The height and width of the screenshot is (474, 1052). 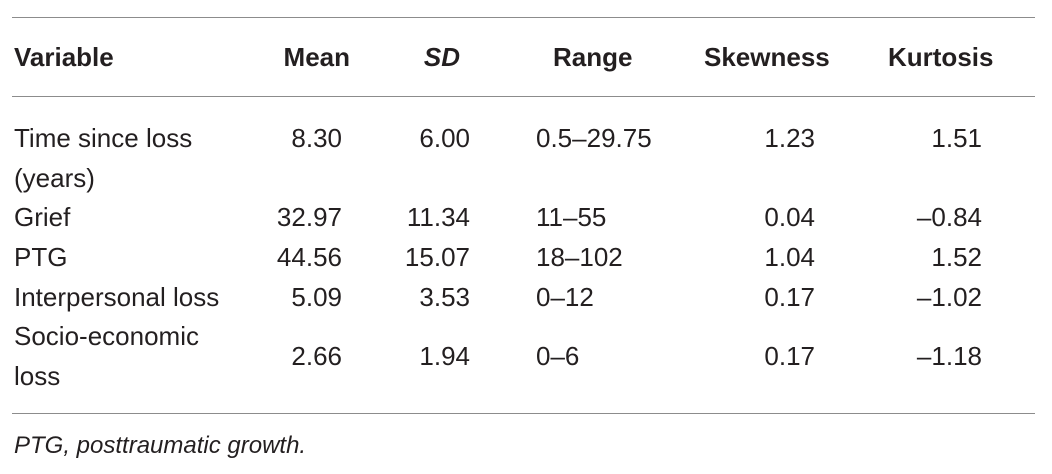 What do you see at coordinates (956, 257) in the screenshot?
I see `row-kurtosis: 1.52` at bounding box center [956, 257].